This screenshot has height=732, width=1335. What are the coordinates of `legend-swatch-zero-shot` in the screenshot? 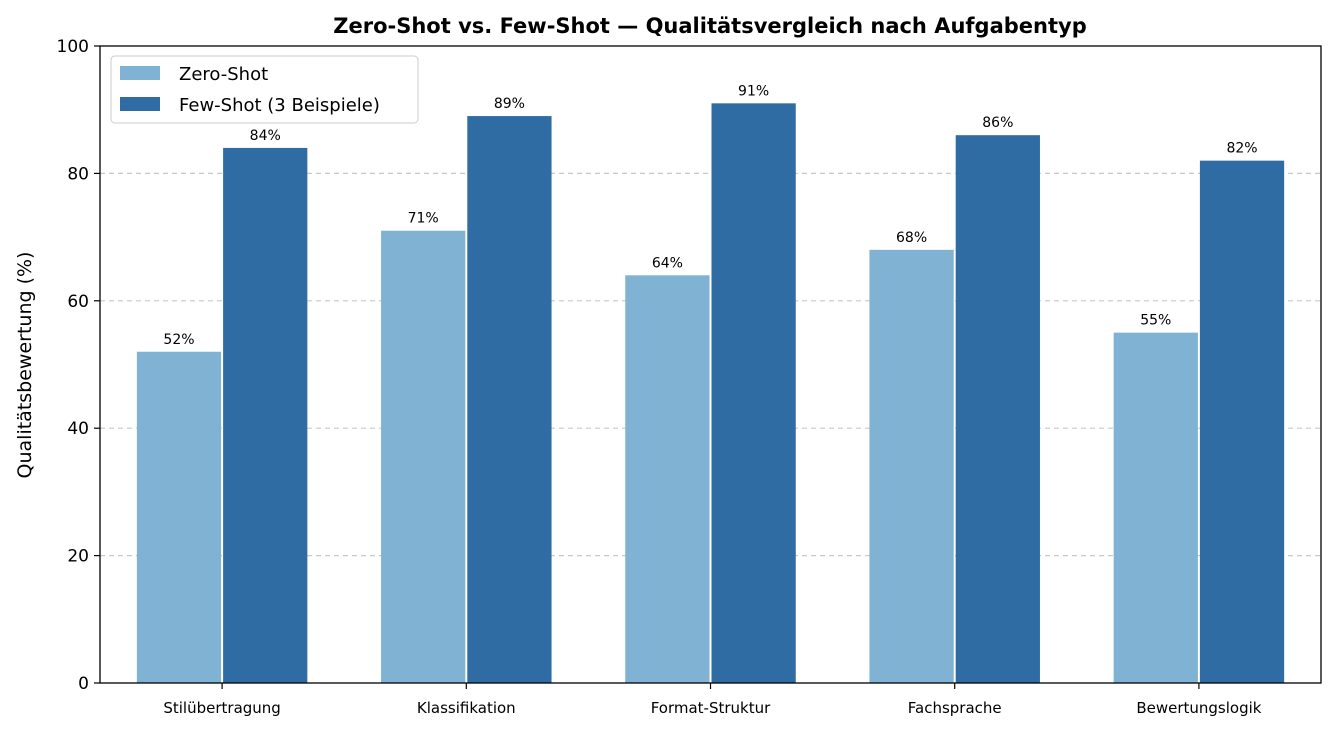 It's located at (140, 73).